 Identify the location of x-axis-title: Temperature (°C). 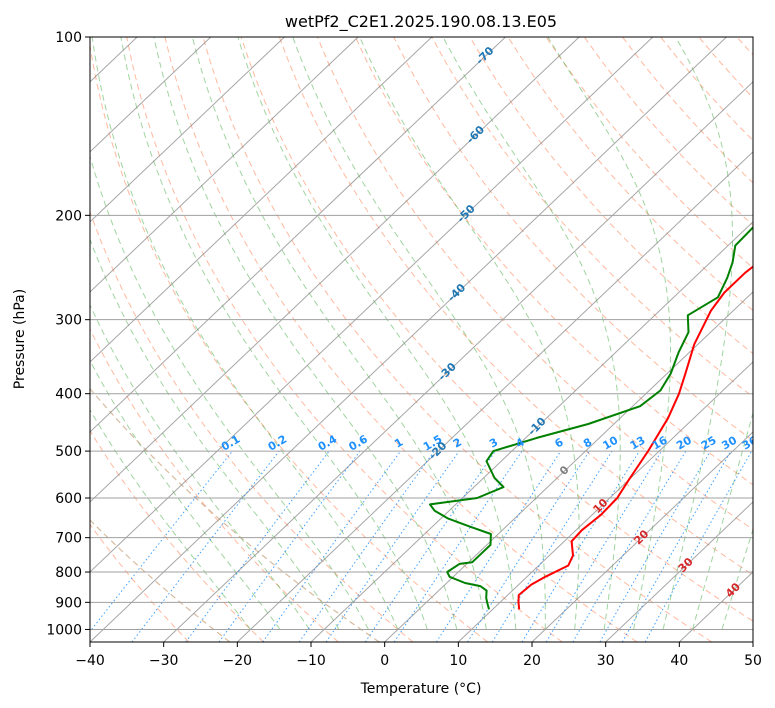
(421, 689).